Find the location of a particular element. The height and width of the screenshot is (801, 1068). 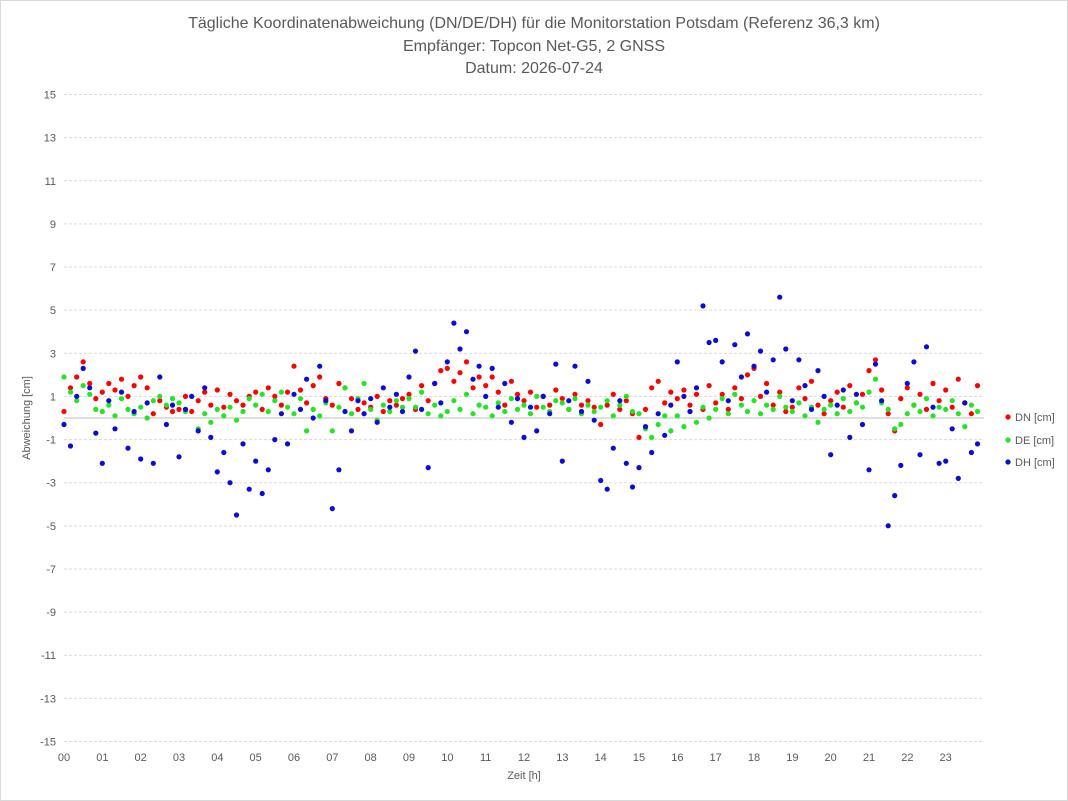

x-axis-title: Zeit [h] is located at coordinates (524, 776).